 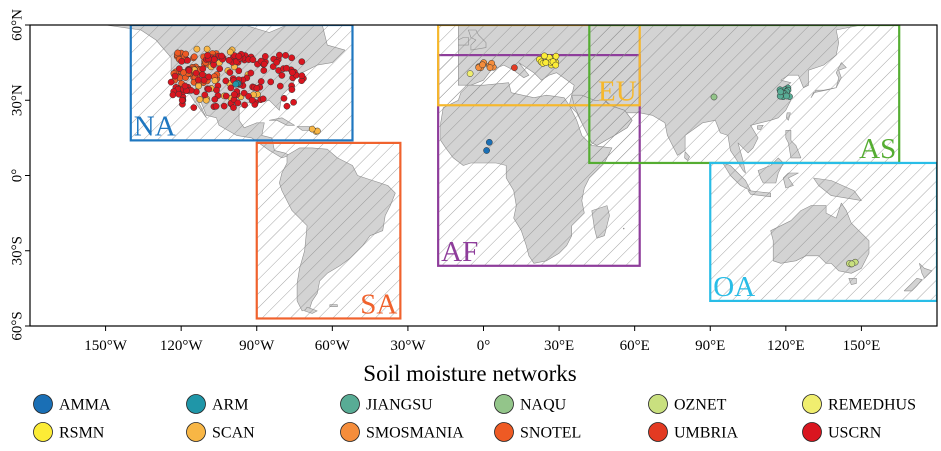 I want to click on legend-item-naqu: NAQU, so click(x=530, y=404).